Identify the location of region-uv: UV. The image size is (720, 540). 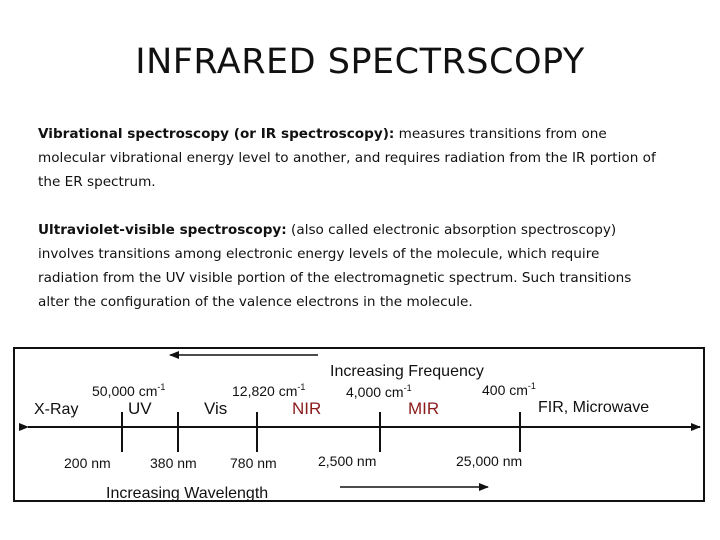
(140, 408).